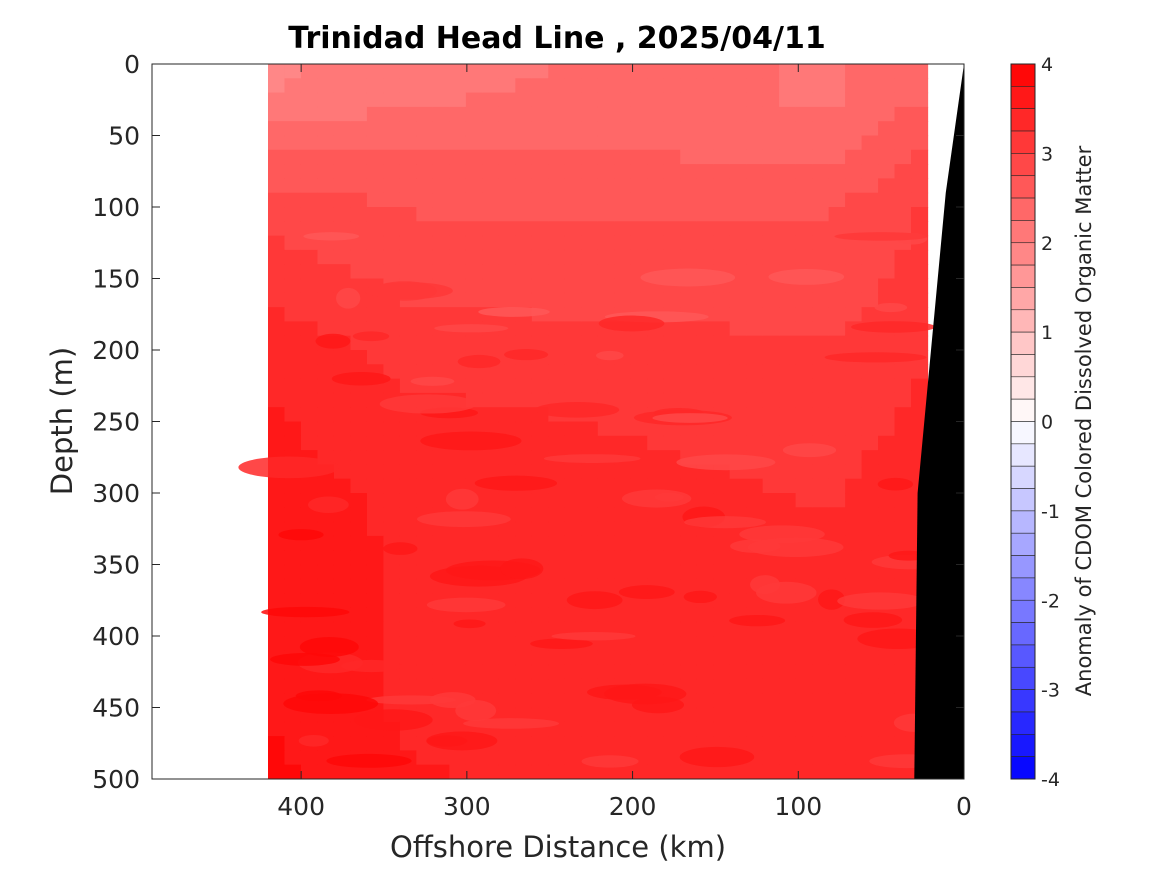 Image resolution: width=1167 pixels, height=875 pixels. Describe the element at coordinates (1050, 512) in the screenshot. I see `colorbar-tick-label: -1` at that location.